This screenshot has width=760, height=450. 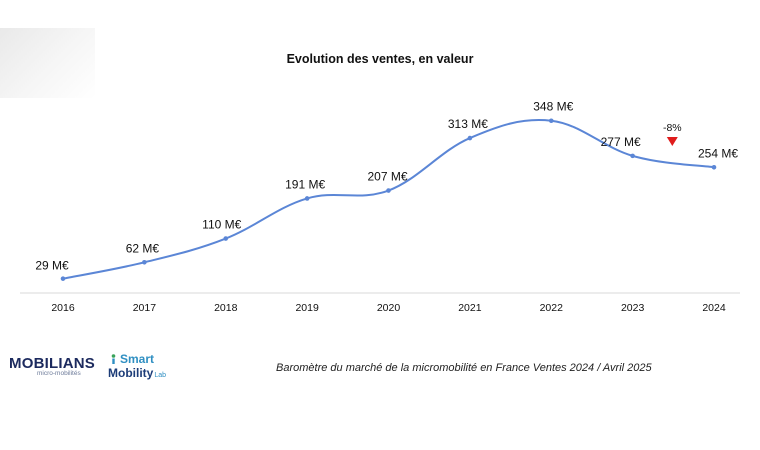 I want to click on x-tick-label-2022: 2022, so click(x=552, y=308).